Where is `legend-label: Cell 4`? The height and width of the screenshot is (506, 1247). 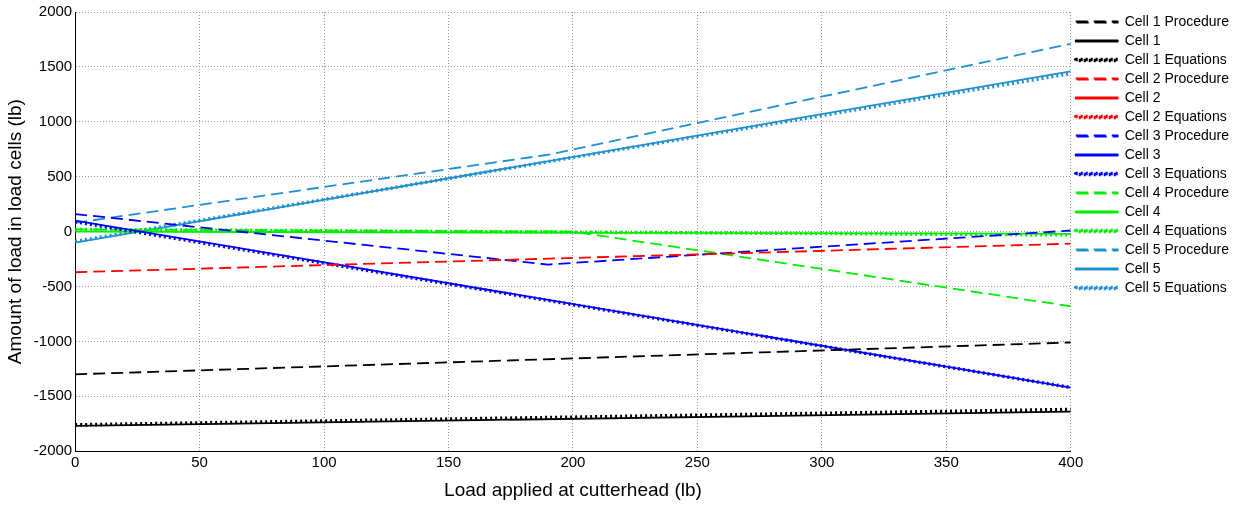
legend-label: Cell 4 is located at coordinates (1142, 210).